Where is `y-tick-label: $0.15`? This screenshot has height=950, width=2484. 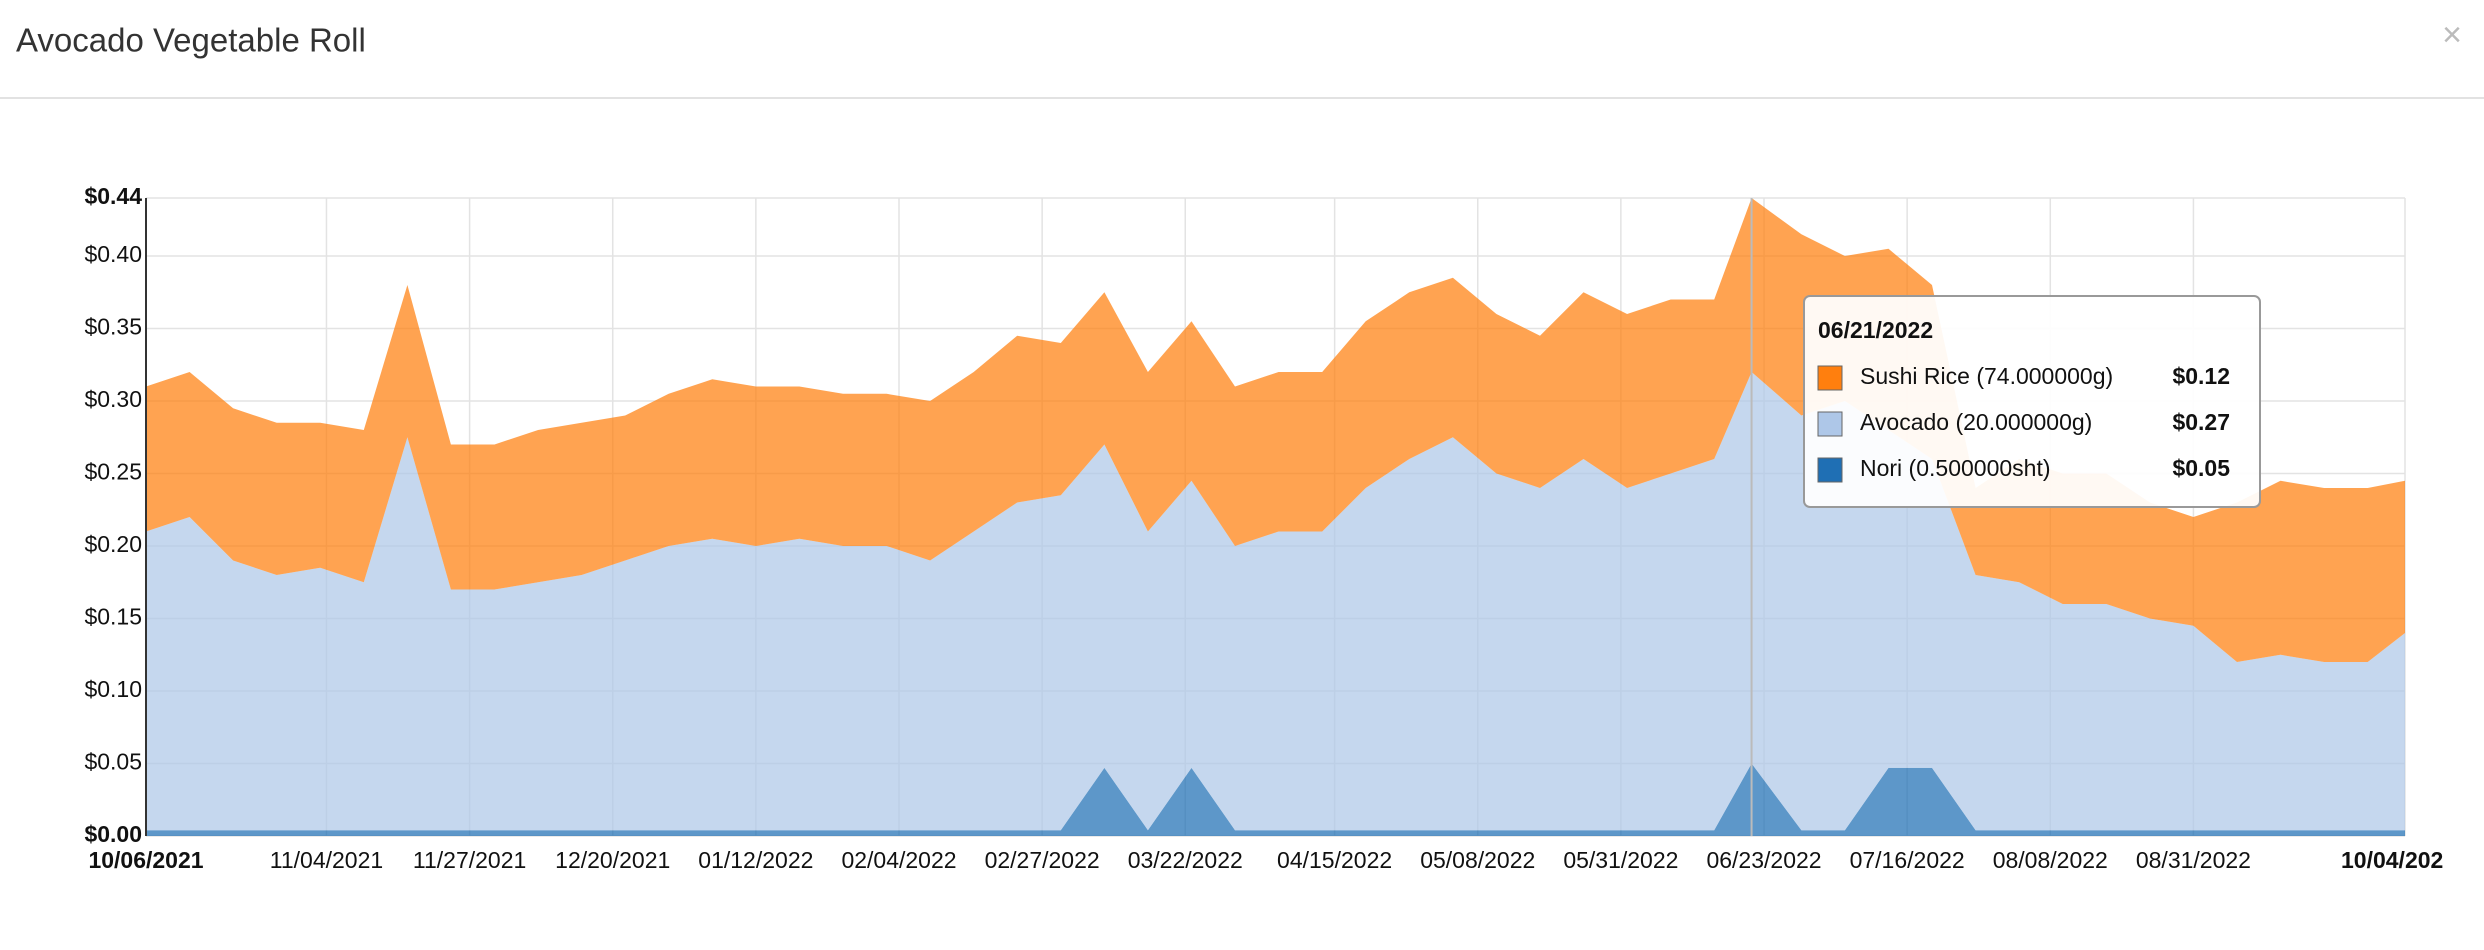
y-tick-label: $0.15 is located at coordinates (113, 617).